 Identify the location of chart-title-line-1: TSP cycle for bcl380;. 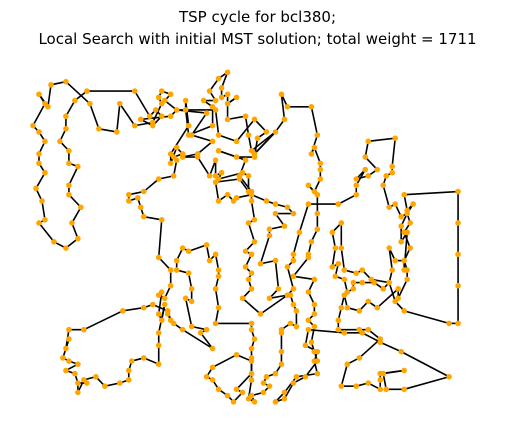
(257, 17).